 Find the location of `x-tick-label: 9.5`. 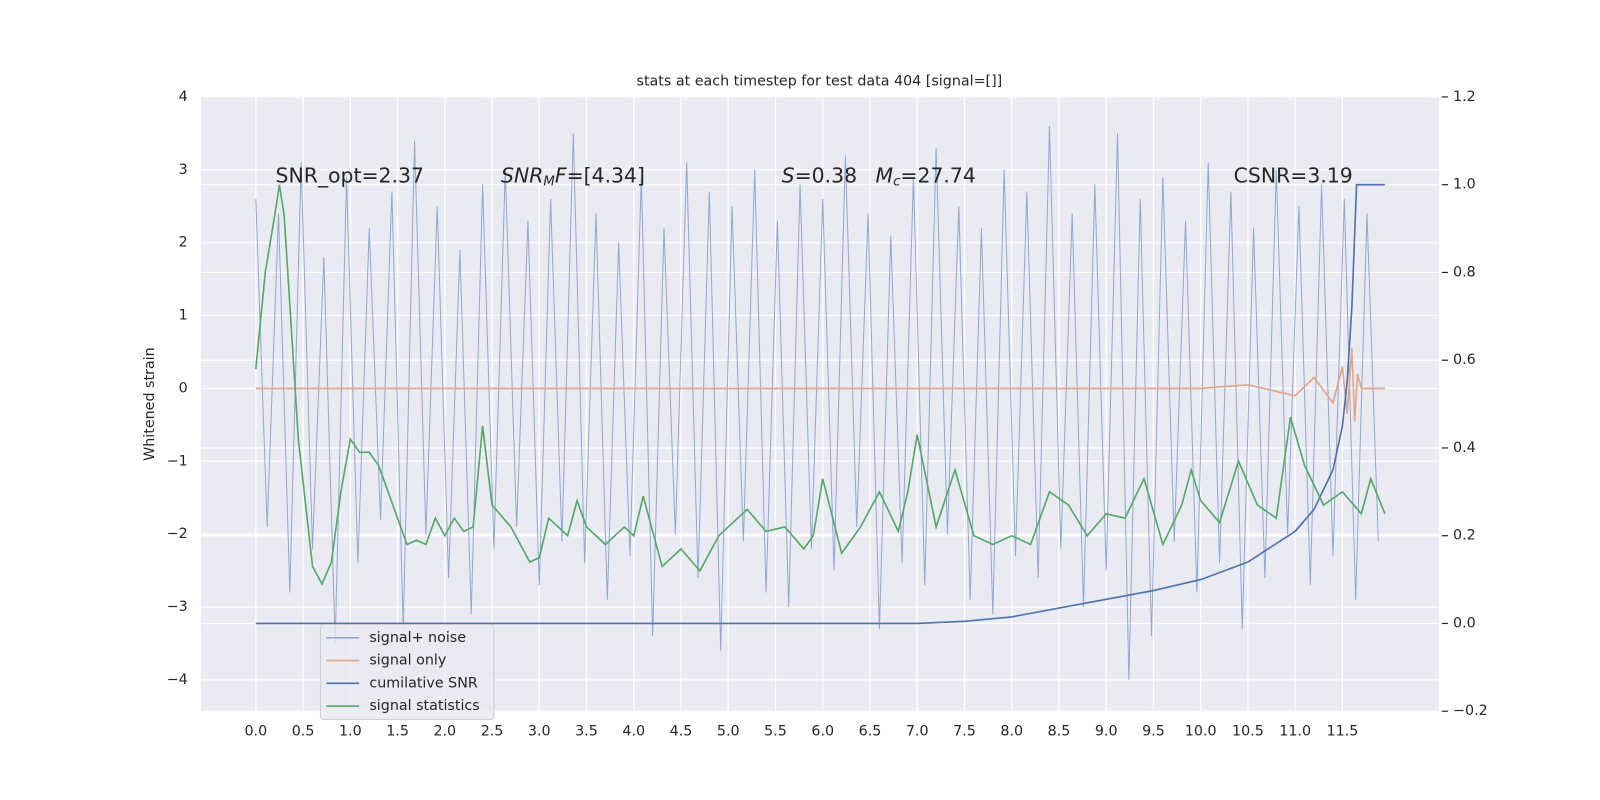

x-tick-label: 9.5 is located at coordinates (1153, 732).